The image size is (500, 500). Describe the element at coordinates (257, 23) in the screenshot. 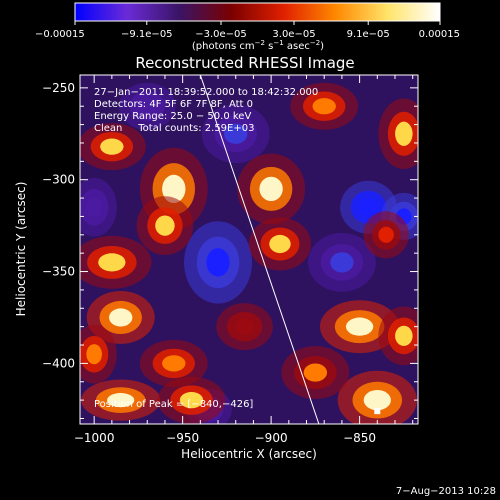

I see `colorbar-ticks` at that location.